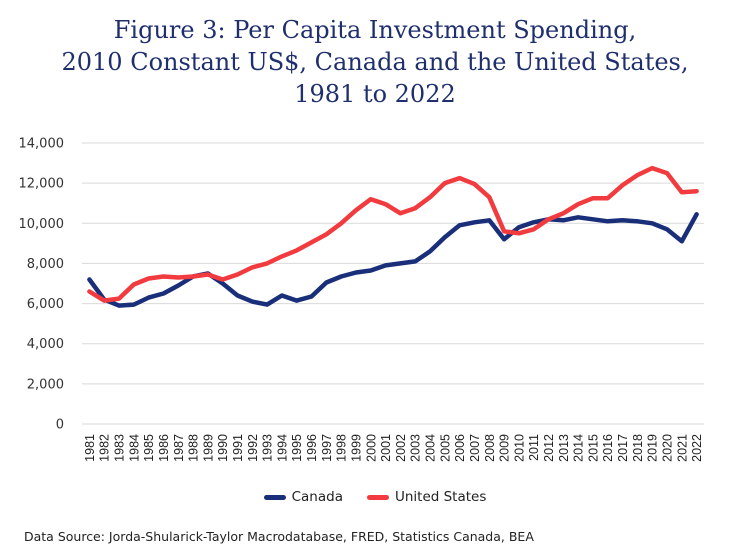  Describe the element at coordinates (534, 447) in the screenshot. I see `x-tick-label: 2011` at that location.